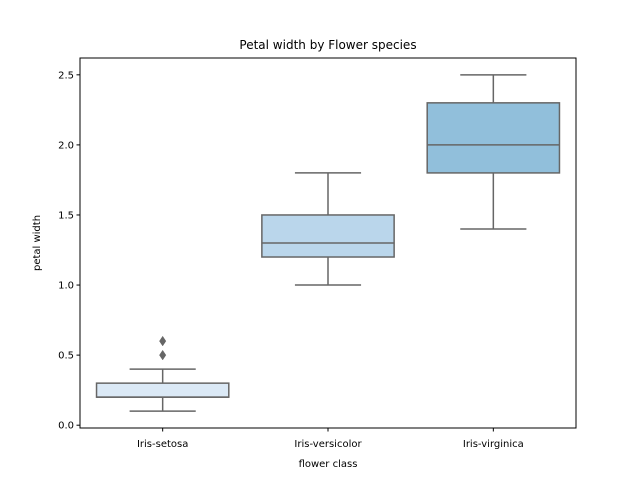 The width and height of the screenshot is (640, 480). Describe the element at coordinates (66, 145) in the screenshot. I see `y-tick-label: 2.0` at that location.